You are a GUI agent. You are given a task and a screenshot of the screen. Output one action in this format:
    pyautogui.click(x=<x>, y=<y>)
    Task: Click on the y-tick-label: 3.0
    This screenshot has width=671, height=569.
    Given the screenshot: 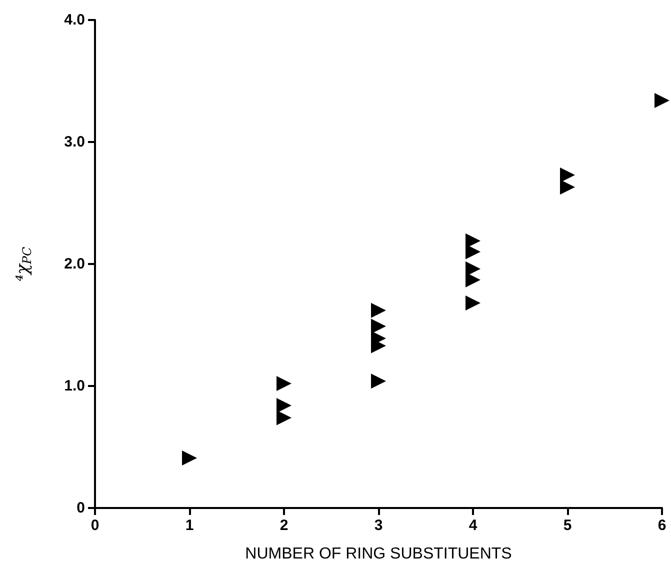 What is the action you would take?
    pyautogui.click(x=74, y=142)
    